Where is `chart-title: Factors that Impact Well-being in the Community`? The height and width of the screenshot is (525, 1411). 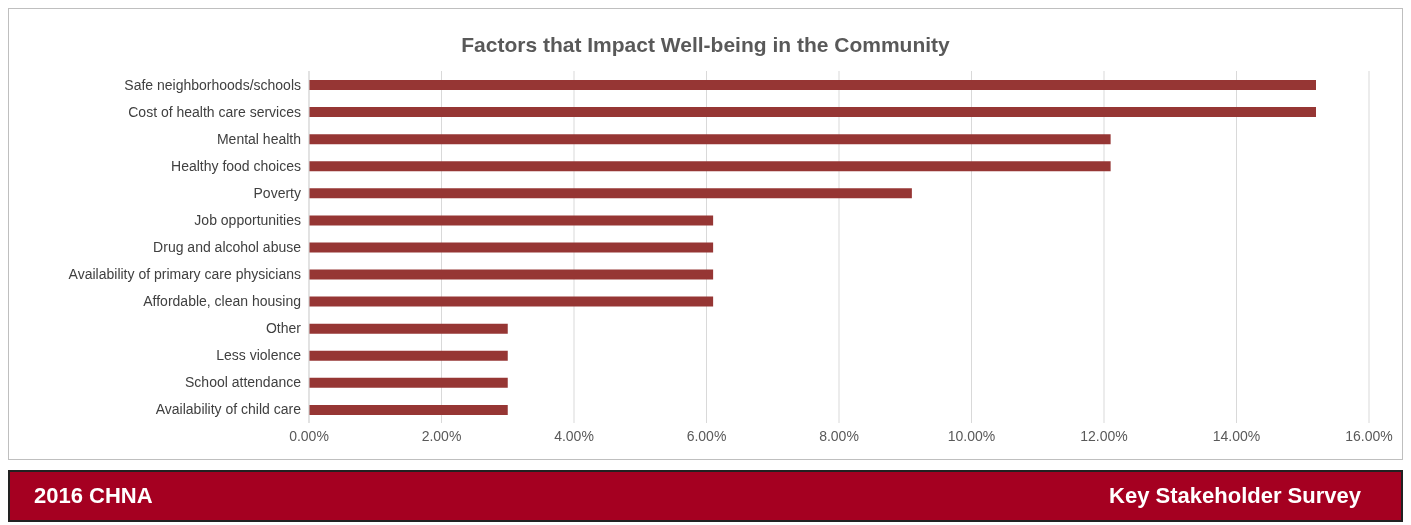 chart-title: Factors that Impact Well-being in the Community is located at coordinates (705, 45).